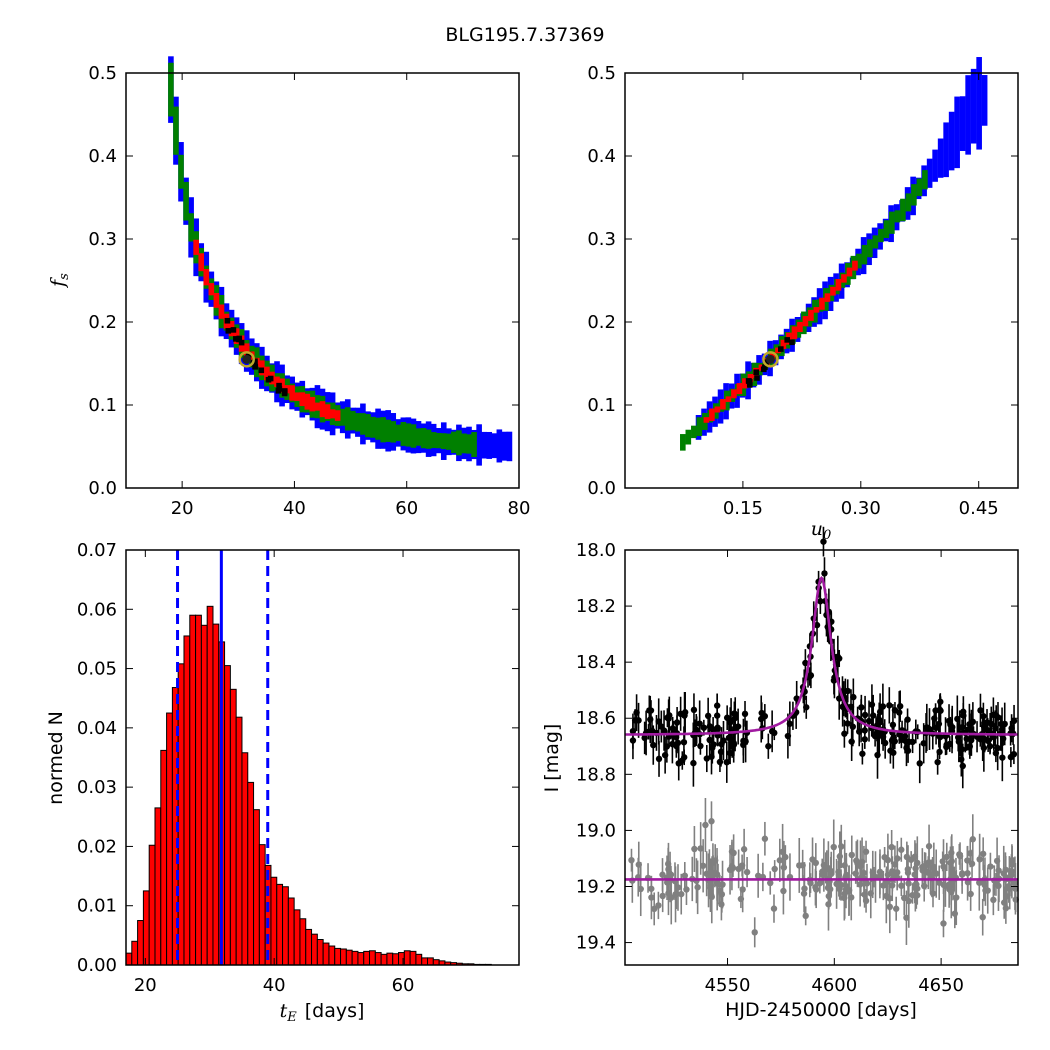 The image size is (1050, 1050). I want to click on te-fs-ytick-label: 0.4, so click(102, 156).